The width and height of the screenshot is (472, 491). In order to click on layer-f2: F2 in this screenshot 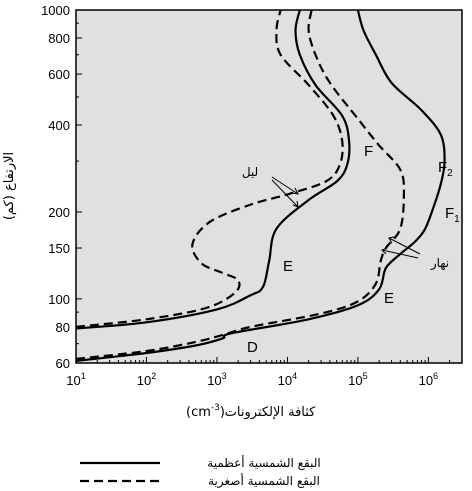, I will do `click(445, 169)`.